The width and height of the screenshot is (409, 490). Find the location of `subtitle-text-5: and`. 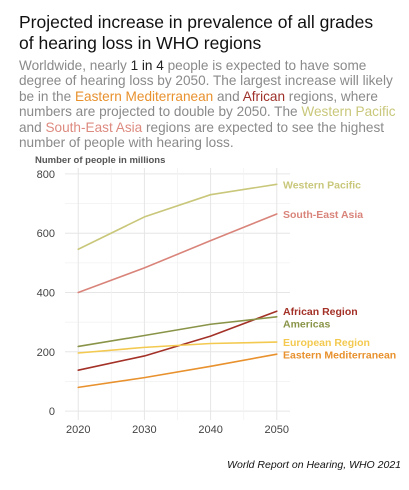

subtitle-text-5: and is located at coordinates (32, 127).